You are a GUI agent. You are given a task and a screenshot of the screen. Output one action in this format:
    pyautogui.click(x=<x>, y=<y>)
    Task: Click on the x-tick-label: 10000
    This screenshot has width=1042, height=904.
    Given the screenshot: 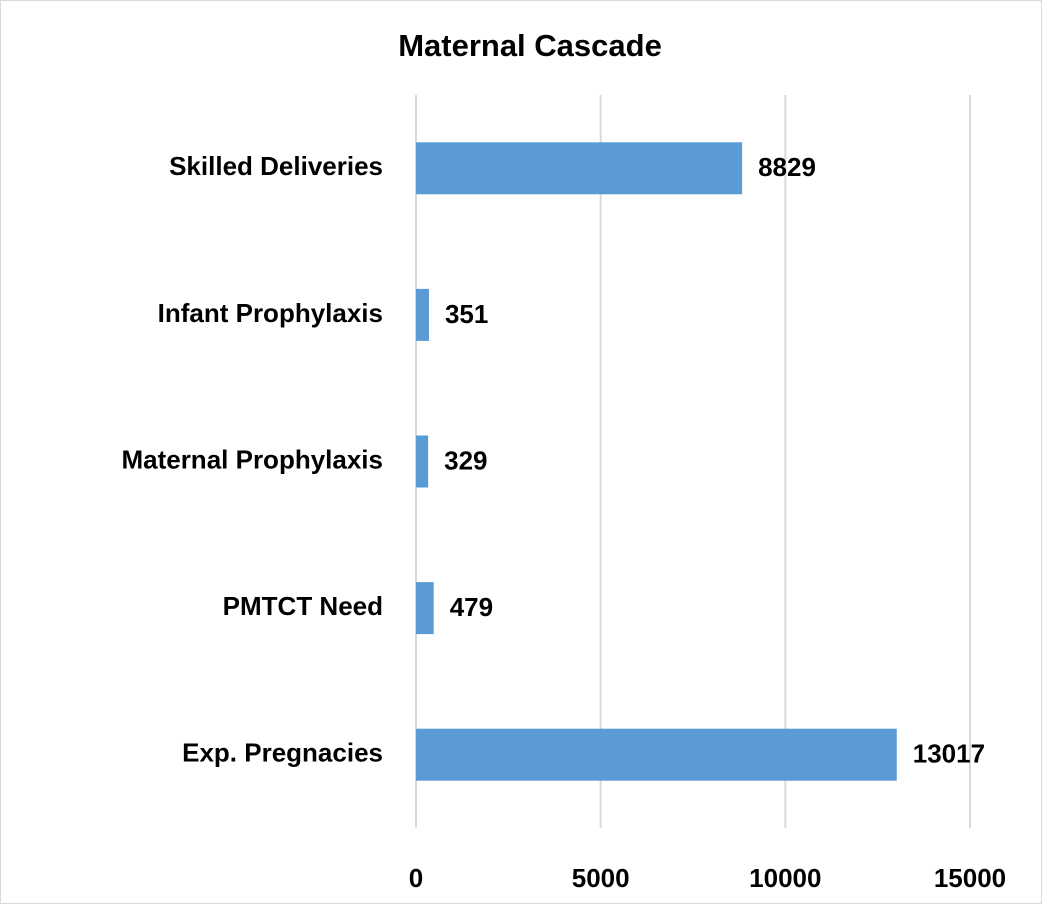 What is the action you would take?
    pyautogui.click(x=785, y=878)
    